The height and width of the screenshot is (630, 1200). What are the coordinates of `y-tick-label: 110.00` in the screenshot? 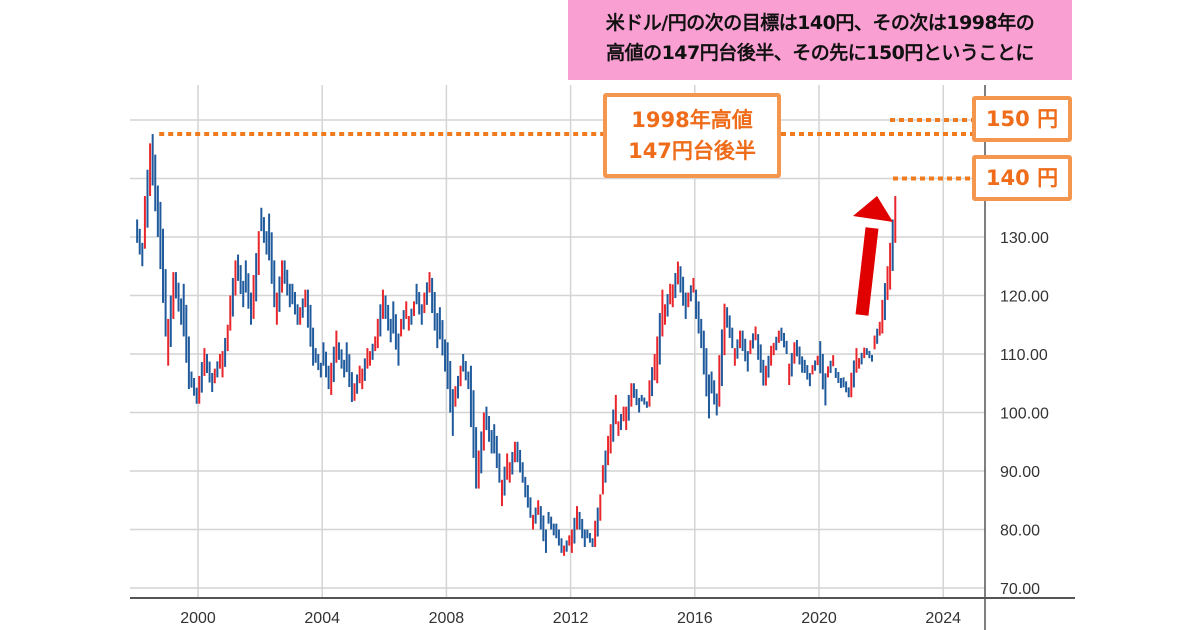 It's located at (1024, 355).